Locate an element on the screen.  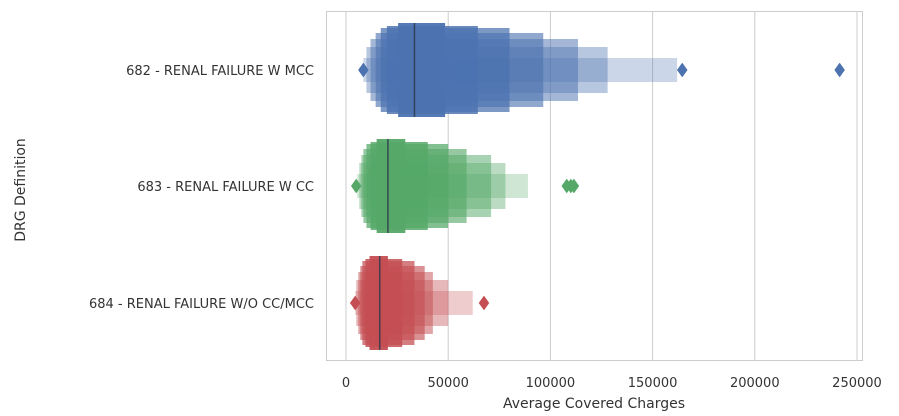
y-tick-label: 682 - RENAL FAILURE W MCC is located at coordinates (220, 71).